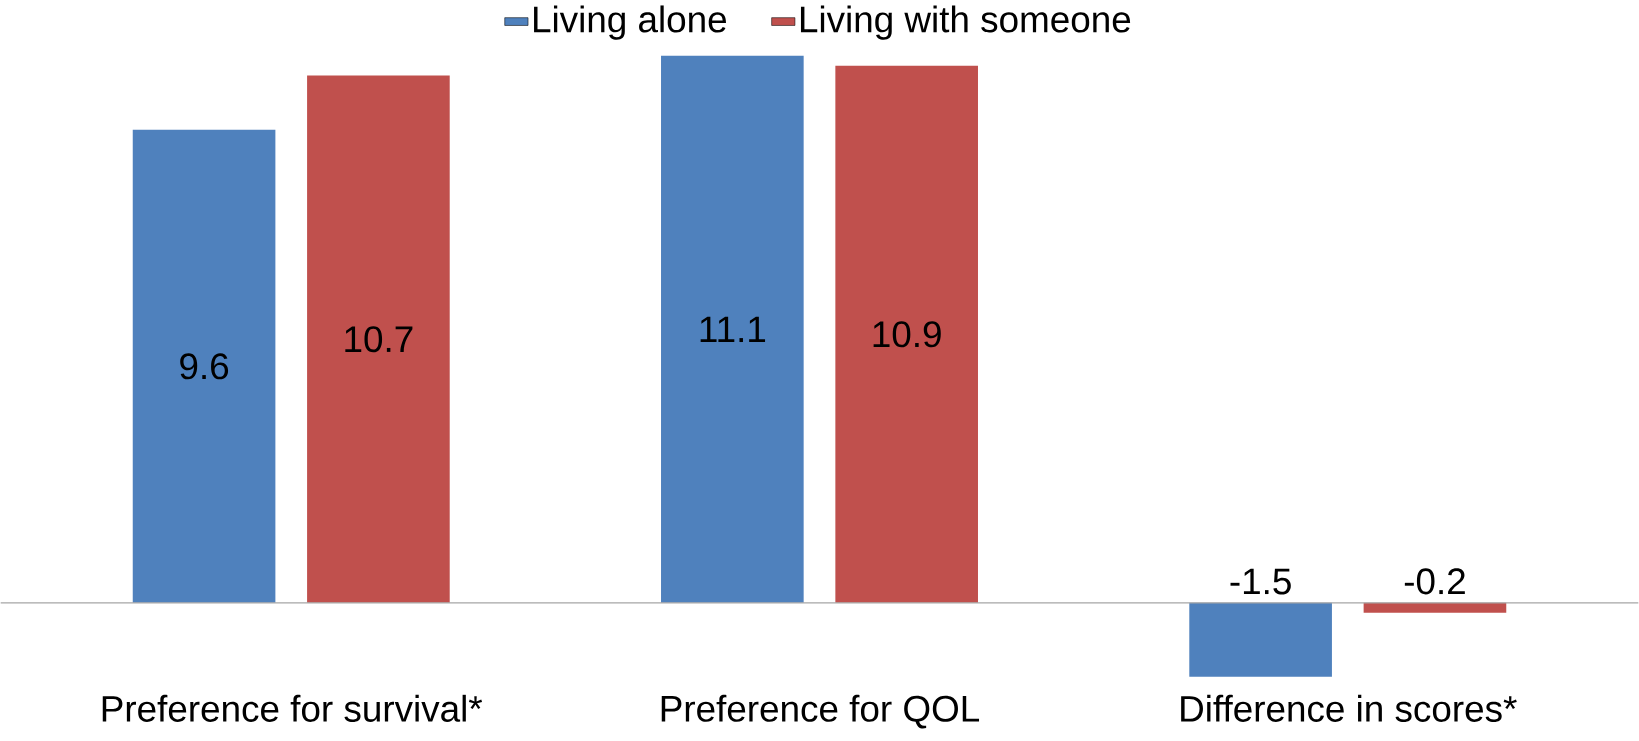  I want to click on legend-label: Living with someone, so click(965, 22).